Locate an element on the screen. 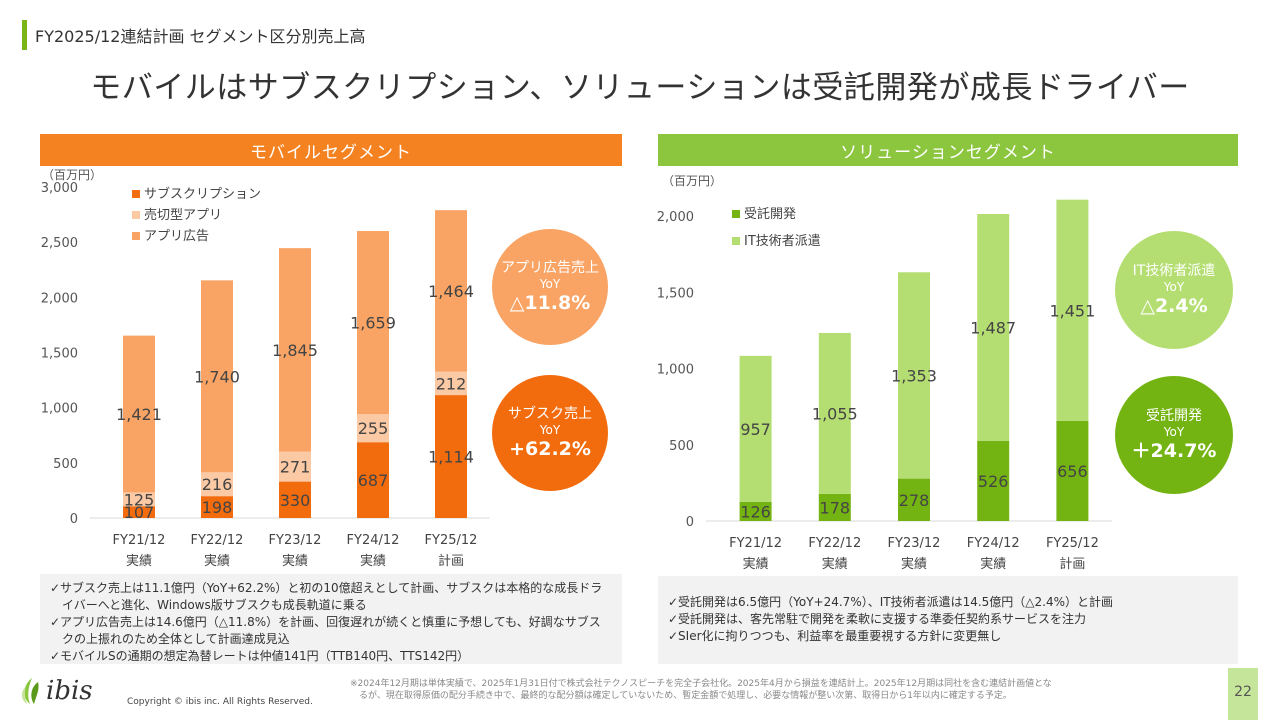 This screenshot has width=1280, height=720. data-label: 178 is located at coordinates (835, 507).